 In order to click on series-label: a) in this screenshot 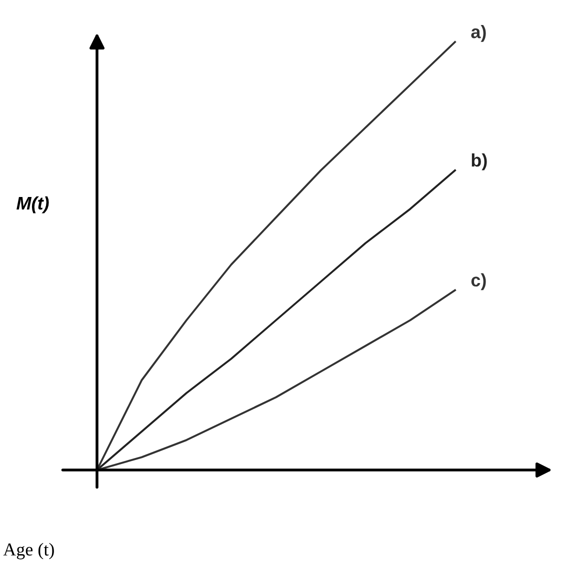, I will do `click(478, 33)`.